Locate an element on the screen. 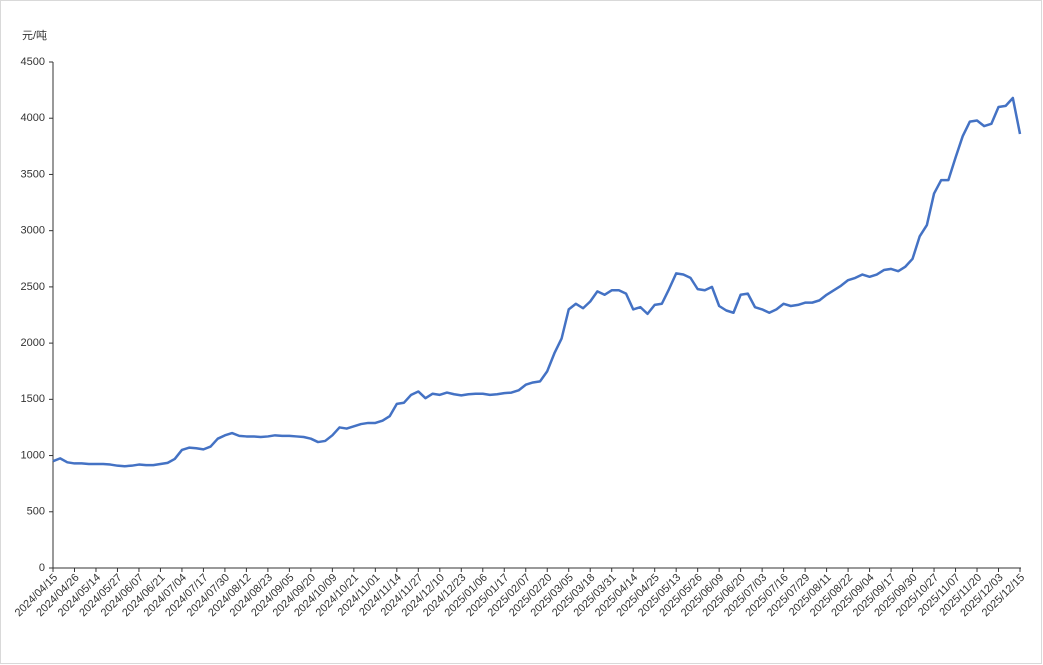 Image resolution: width=1043 pixels, height=665 pixels. y-tick-label: 0 is located at coordinates (42, 568).